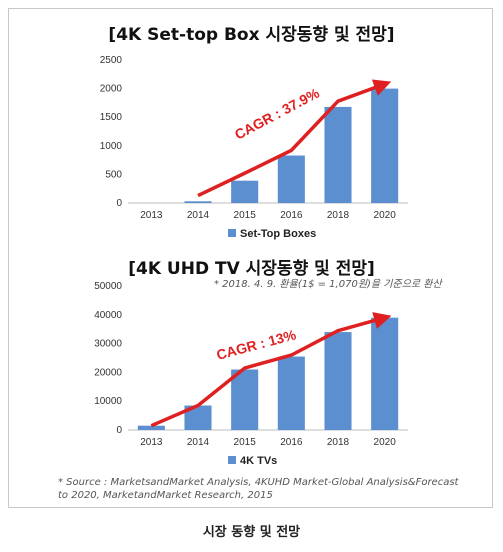 Image resolution: width=503 pixels, height=552 pixels. What do you see at coordinates (278, 234) in the screenshot?
I see `legend-label: Set-Top Boxes` at bounding box center [278, 234].